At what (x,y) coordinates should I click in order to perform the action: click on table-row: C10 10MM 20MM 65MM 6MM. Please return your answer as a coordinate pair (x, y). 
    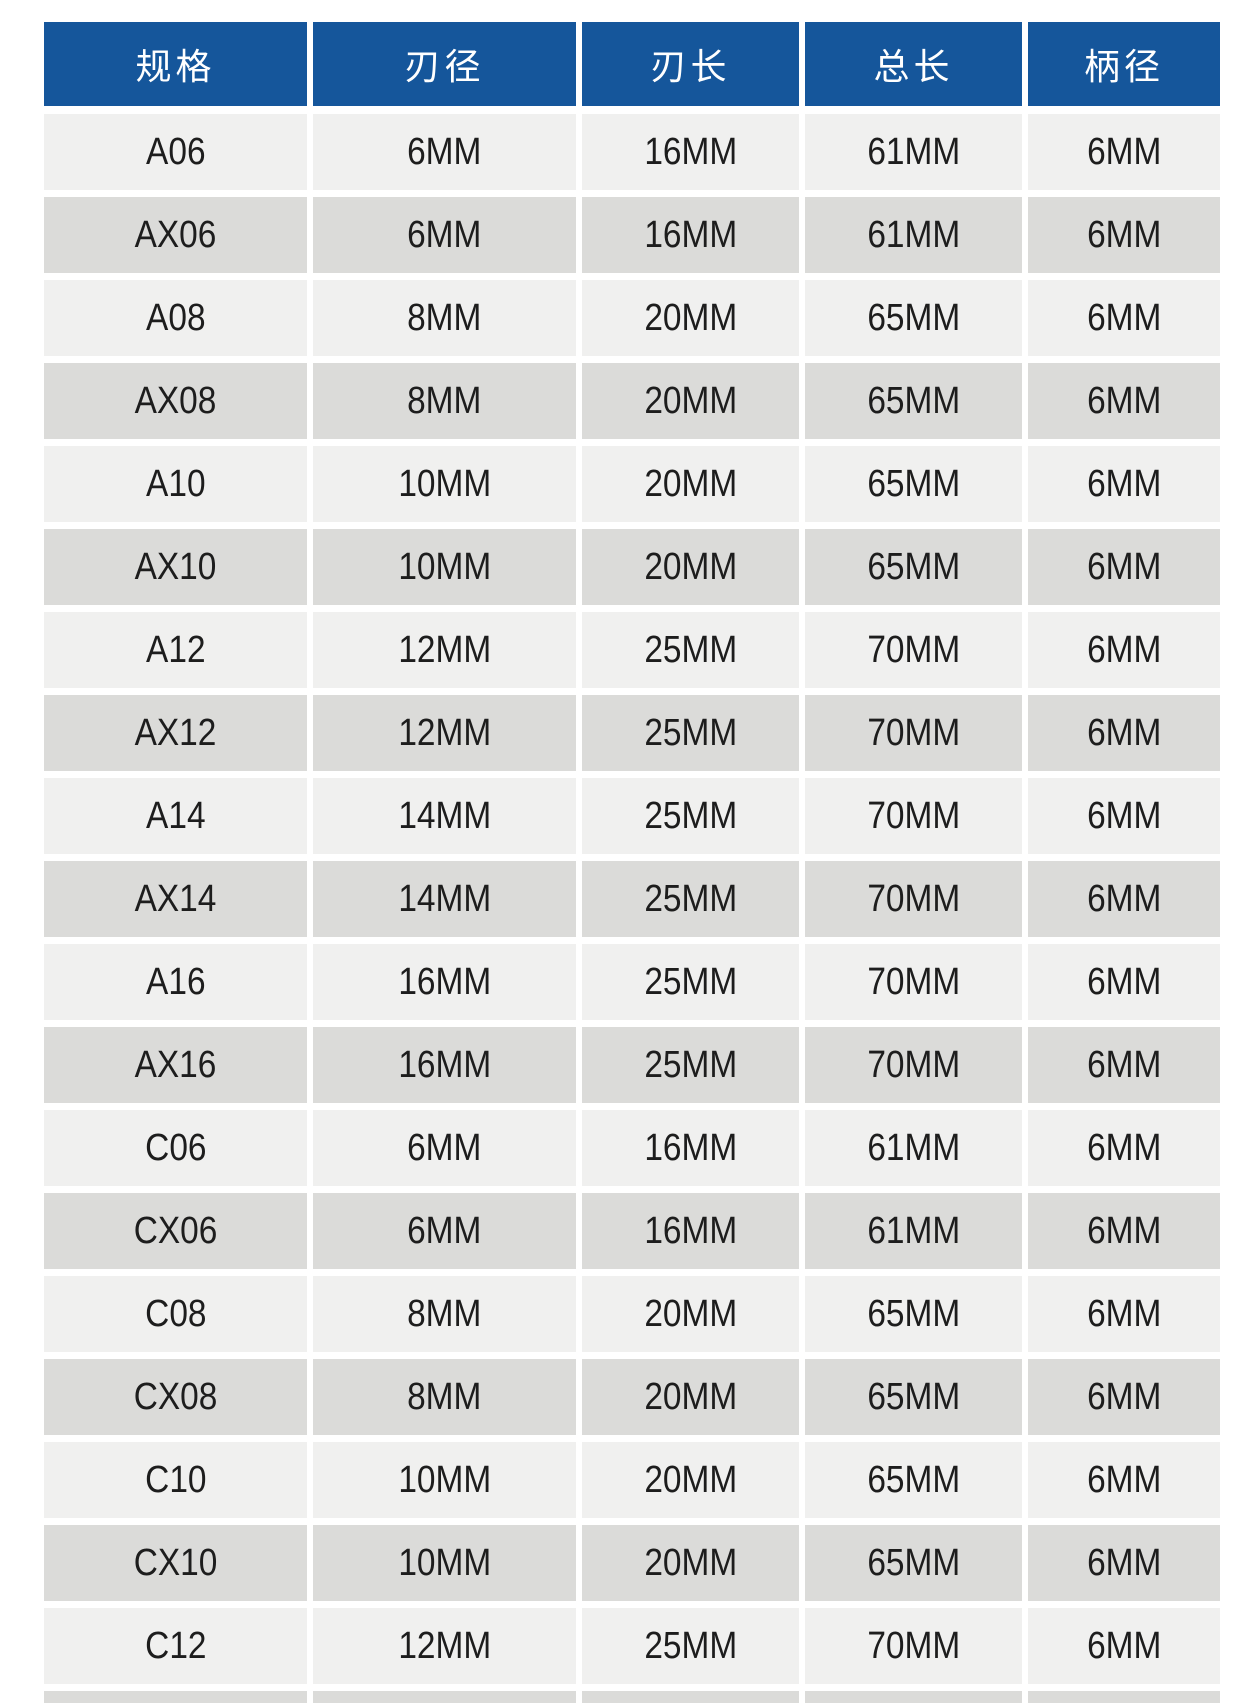
    Looking at the image, I should click on (632, 1480).